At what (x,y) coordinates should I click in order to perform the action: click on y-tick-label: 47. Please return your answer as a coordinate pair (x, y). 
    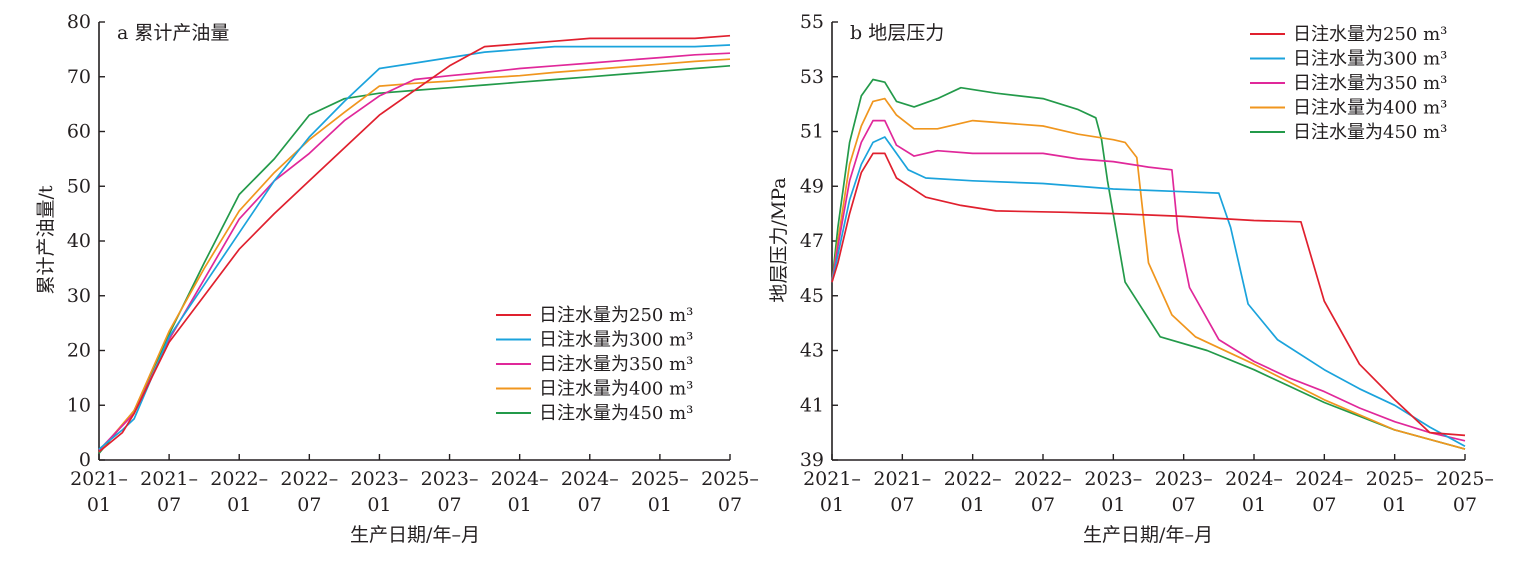
    Looking at the image, I should click on (812, 241).